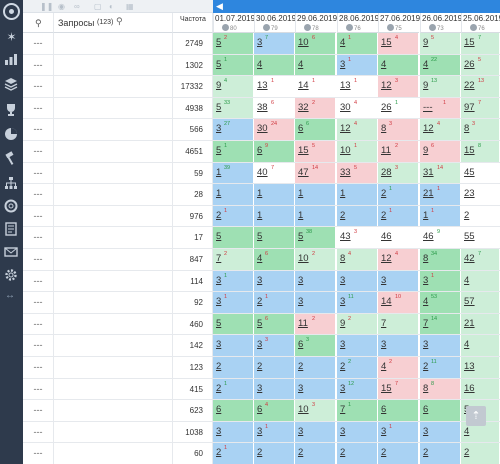 This screenshot has height=464, width=500. What do you see at coordinates (219, 6) in the screenshot?
I see `scroll-left-icon: ◀` at bounding box center [219, 6].